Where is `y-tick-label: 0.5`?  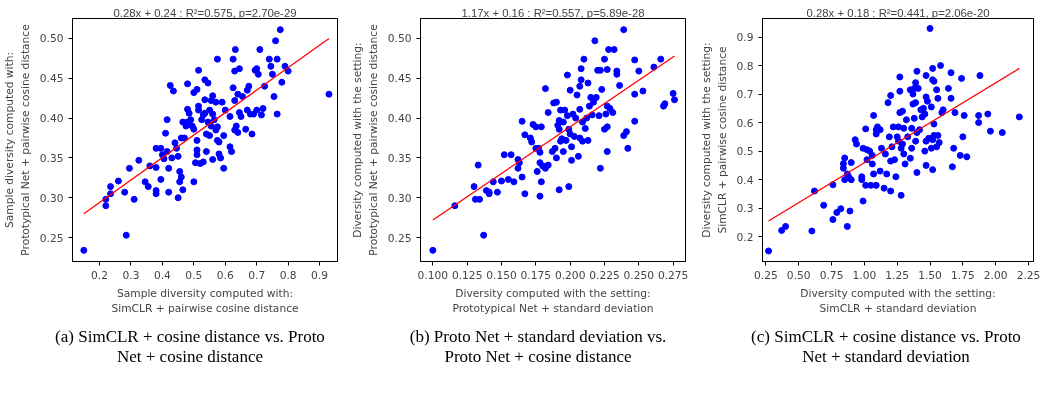 y-tick-label: 0.5 is located at coordinates (745, 152).